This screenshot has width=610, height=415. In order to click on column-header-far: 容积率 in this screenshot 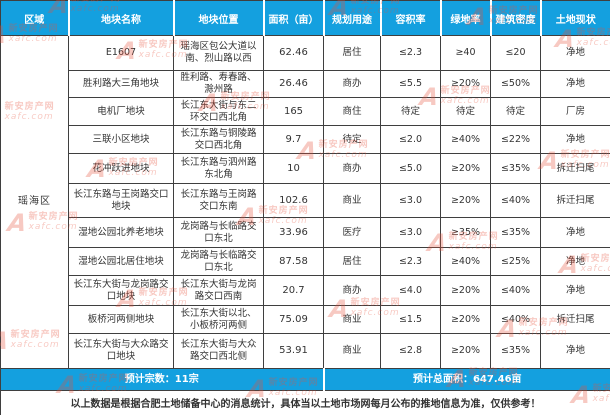, I will do `click(410, 18)`.